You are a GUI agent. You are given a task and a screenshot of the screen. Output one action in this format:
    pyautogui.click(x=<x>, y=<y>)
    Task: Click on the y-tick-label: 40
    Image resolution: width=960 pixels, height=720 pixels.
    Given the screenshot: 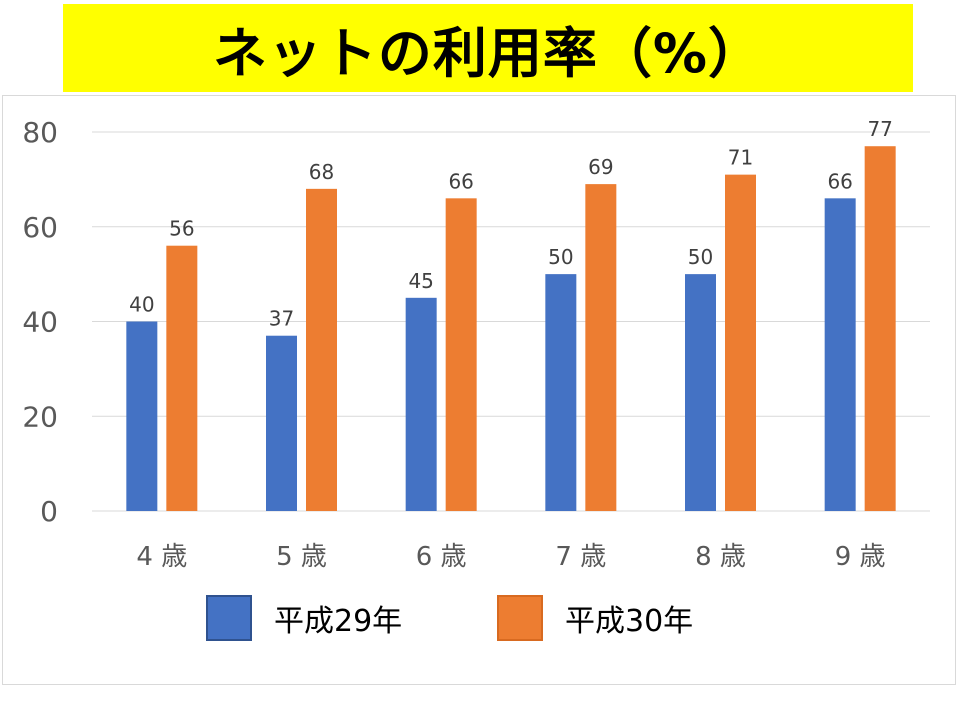 What is the action you would take?
    pyautogui.click(x=40, y=322)
    